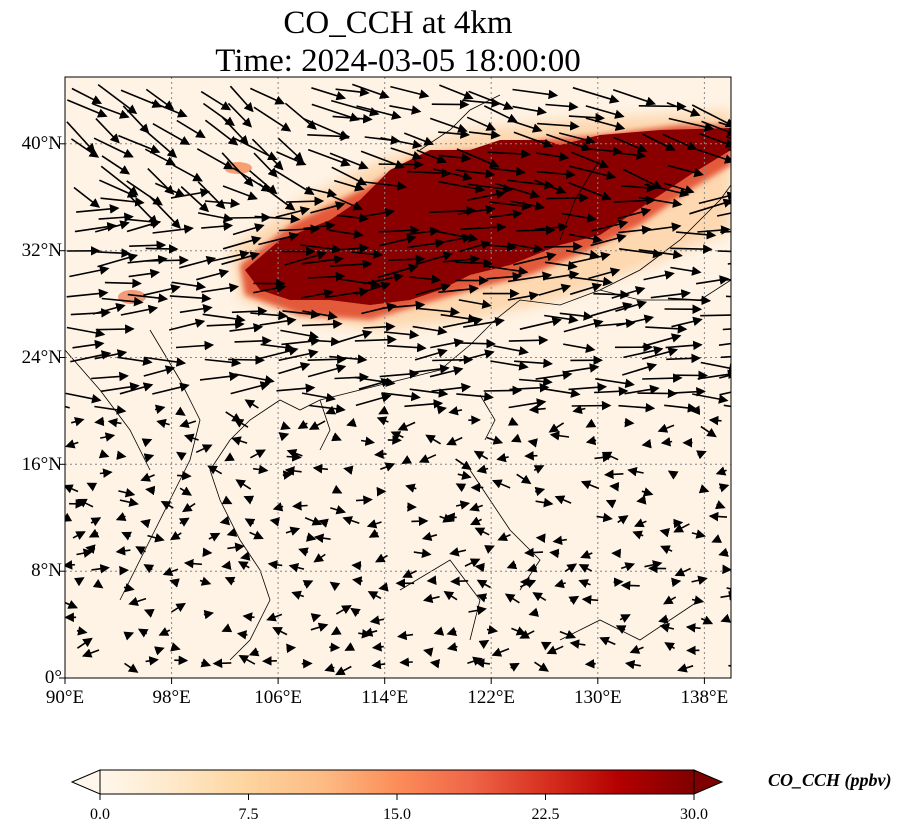 Image resolution: width=921 pixels, height=836 pixels. What do you see at coordinates (704, 697) in the screenshot?
I see `x-tick-label: 138°E` at bounding box center [704, 697].